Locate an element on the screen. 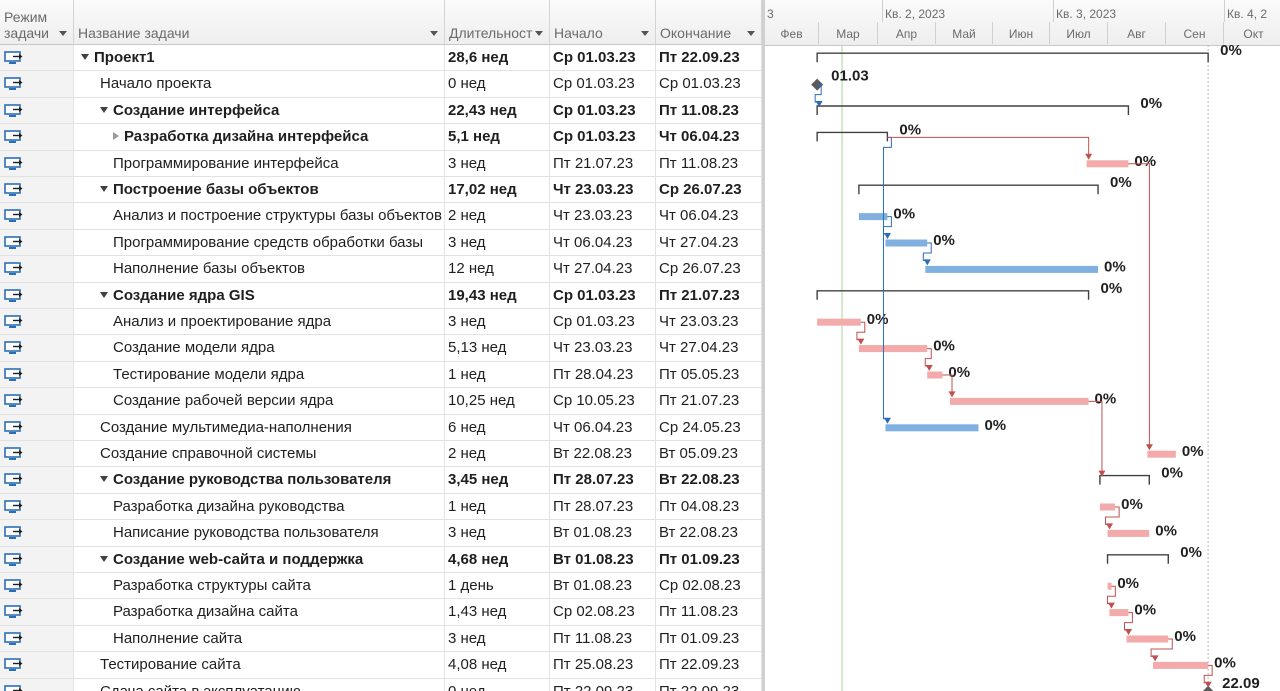 Image resolution: width=1280 pixels, height=691 pixels. task-start-cell: Пт 28.07.23 is located at coordinates (603, 506).